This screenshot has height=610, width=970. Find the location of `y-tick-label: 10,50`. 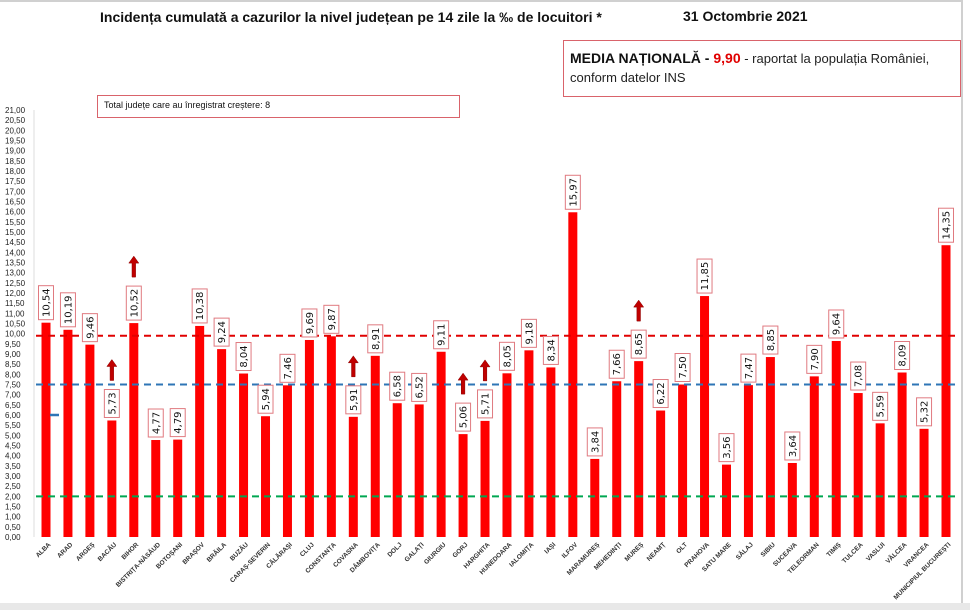

y-tick-label: 10,50 is located at coordinates (15, 324).